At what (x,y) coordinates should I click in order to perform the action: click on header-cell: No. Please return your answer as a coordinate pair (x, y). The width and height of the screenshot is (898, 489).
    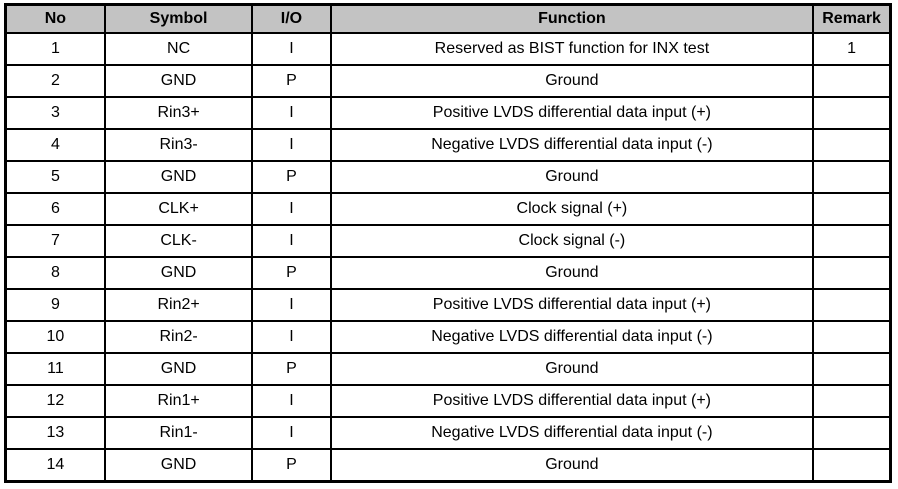
    Looking at the image, I should click on (55, 18).